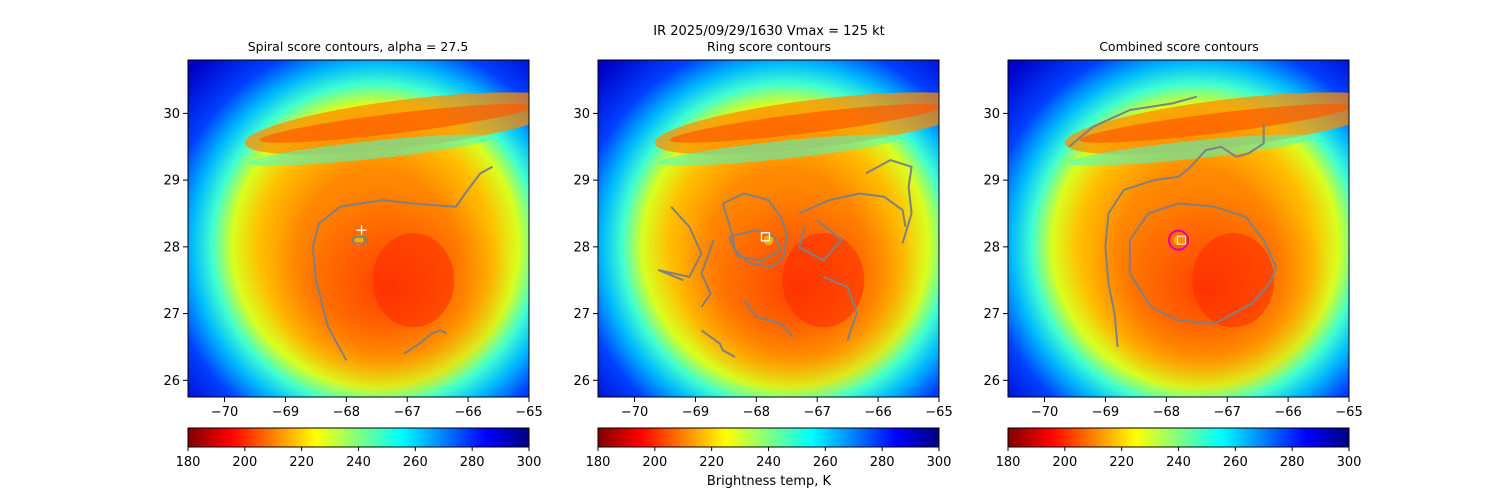  What do you see at coordinates (1182, 240) in the screenshot?
I see `combined-center-square` at bounding box center [1182, 240].